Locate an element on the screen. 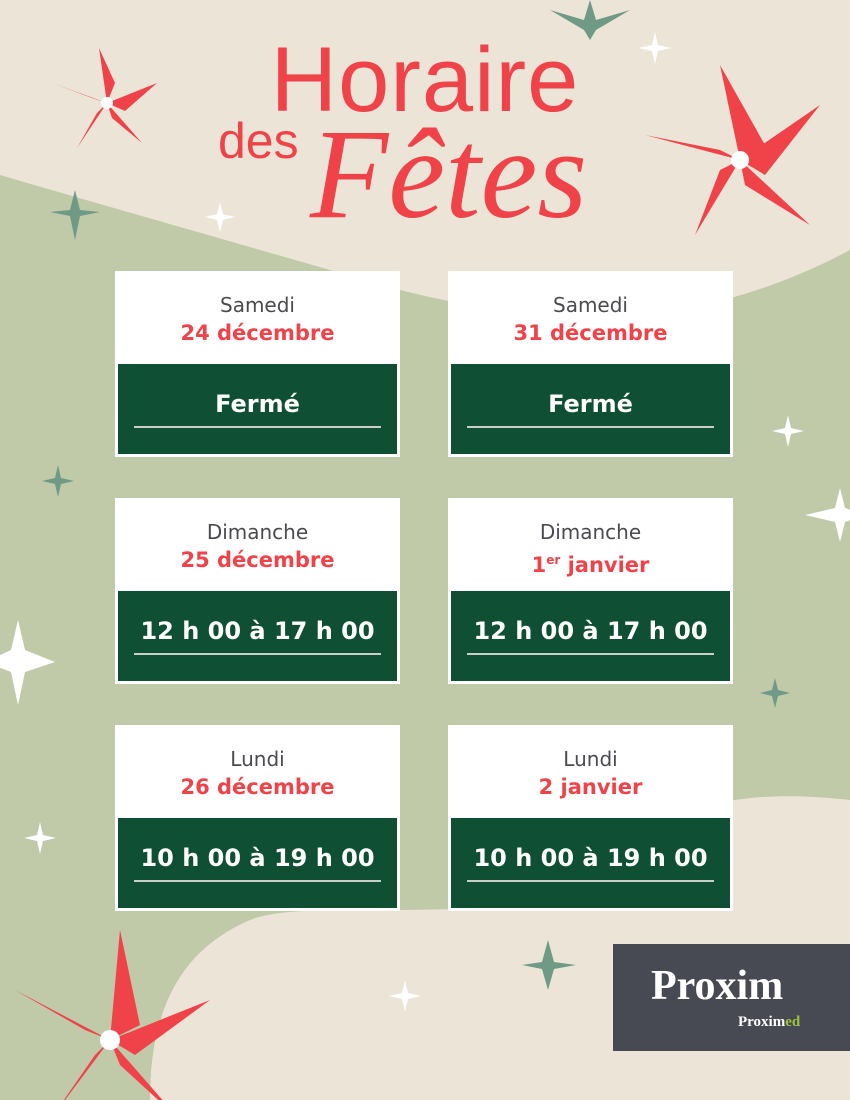  card-date: 1er janvier is located at coordinates (590, 565).